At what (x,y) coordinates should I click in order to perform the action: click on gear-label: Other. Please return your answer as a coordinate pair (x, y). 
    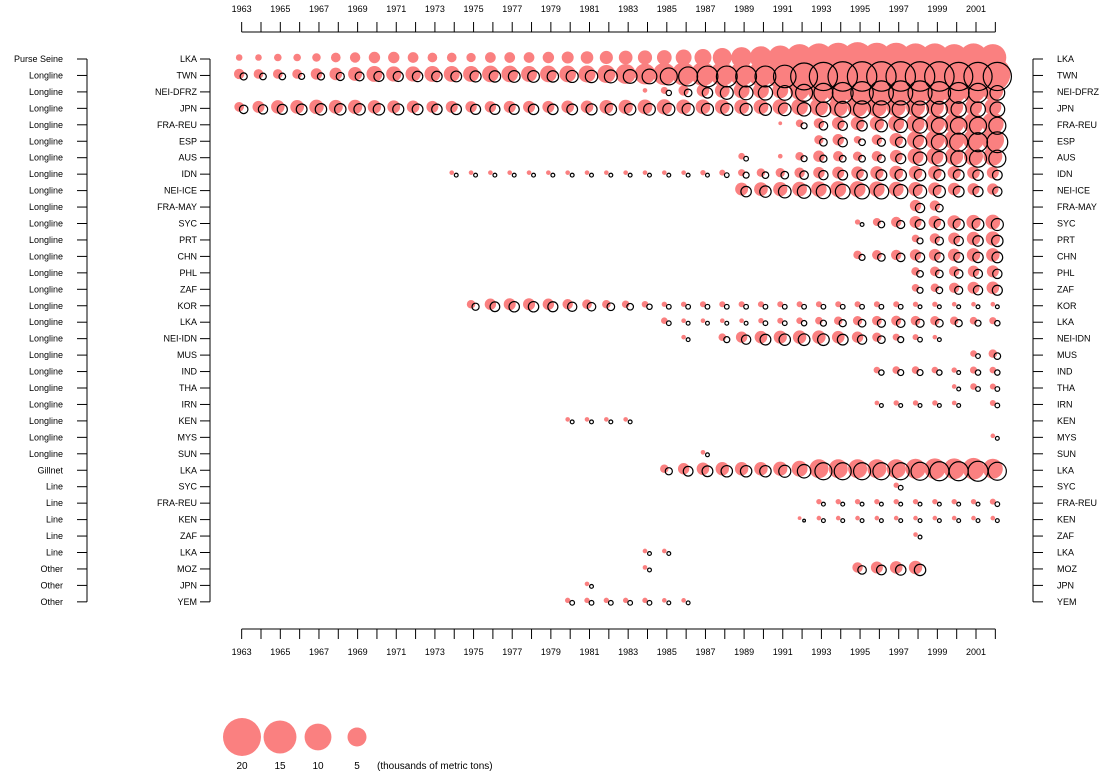
    Looking at the image, I should click on (51, 569).